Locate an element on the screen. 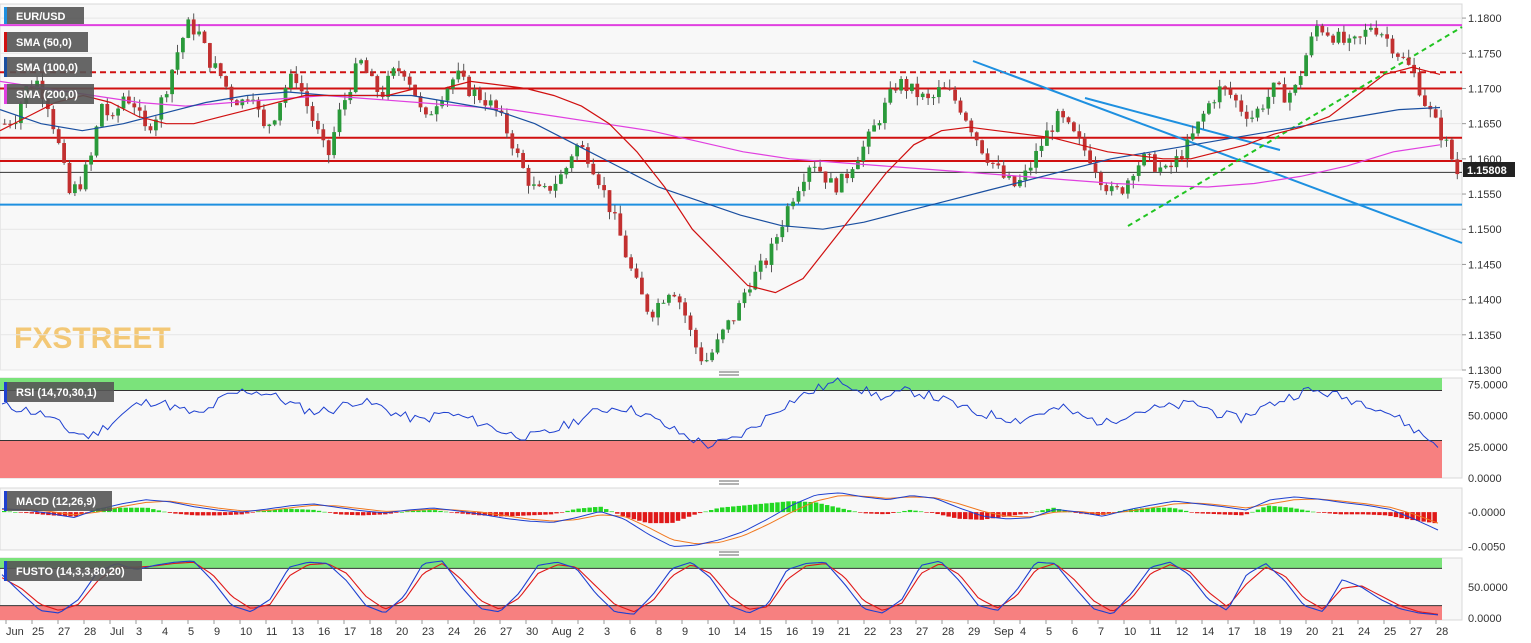  symbol-badge: EUR/USD is located at coordinates (44, 15).